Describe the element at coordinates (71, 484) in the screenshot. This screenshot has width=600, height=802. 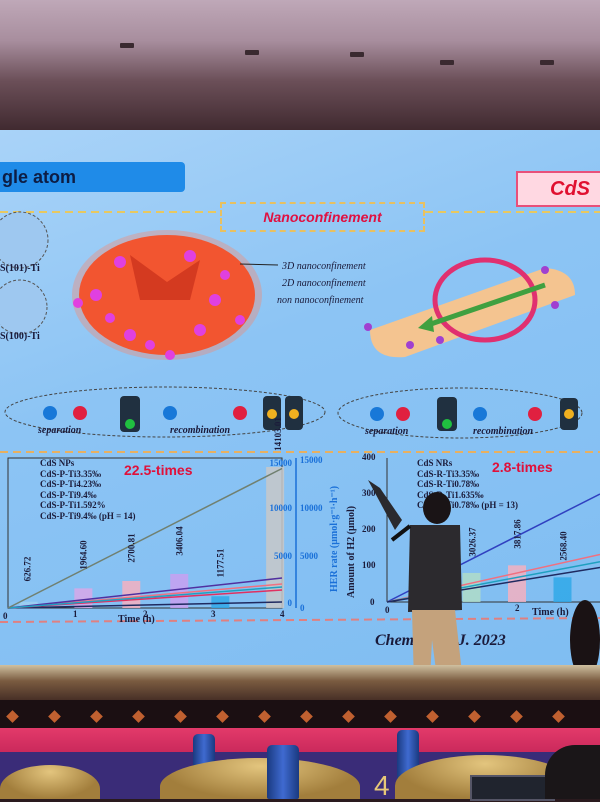
I see `legend-item: CdS-P-Ti4.23‰` at that location.